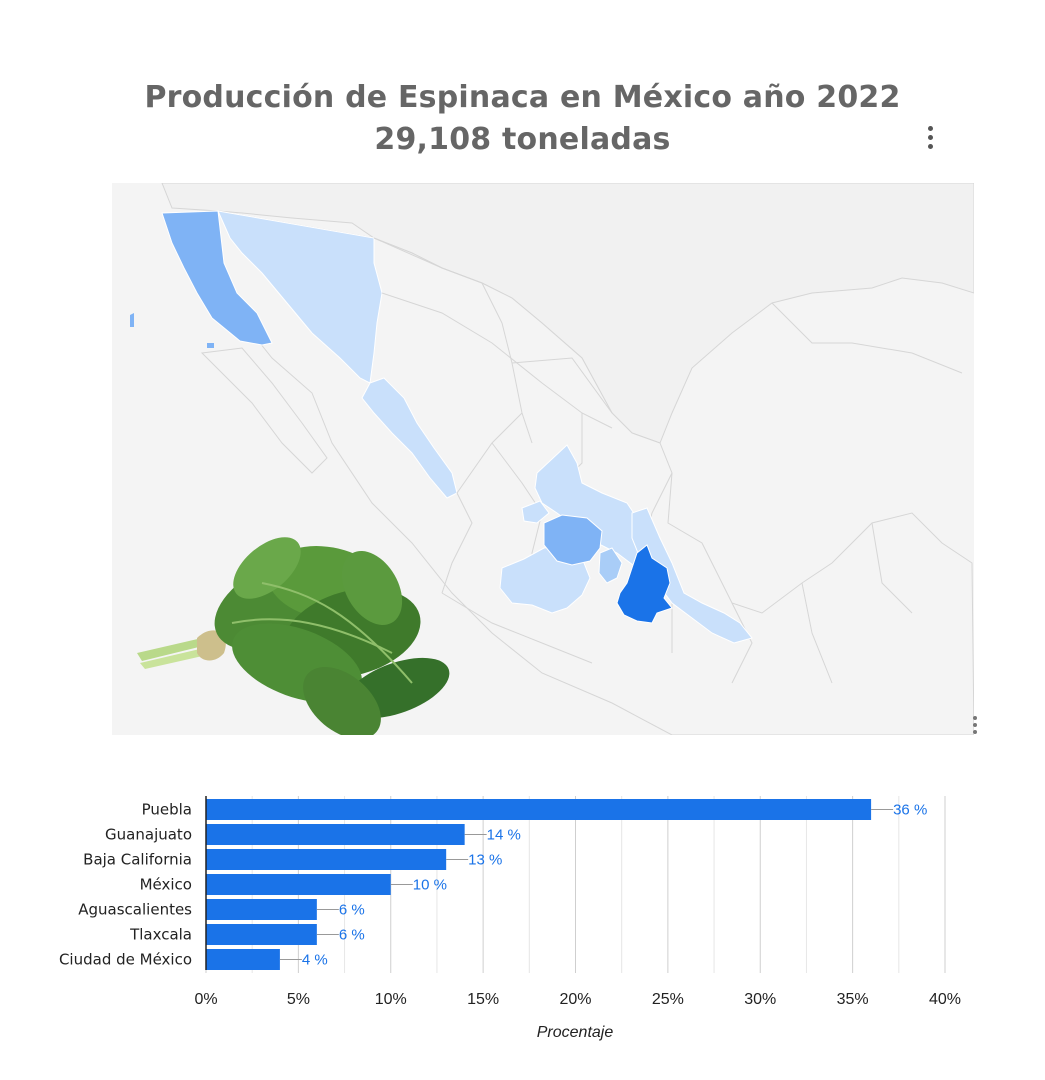  Describe the element at coordinates (910, 810) in the screenshot. I see `data-label: 36 %` at that location.